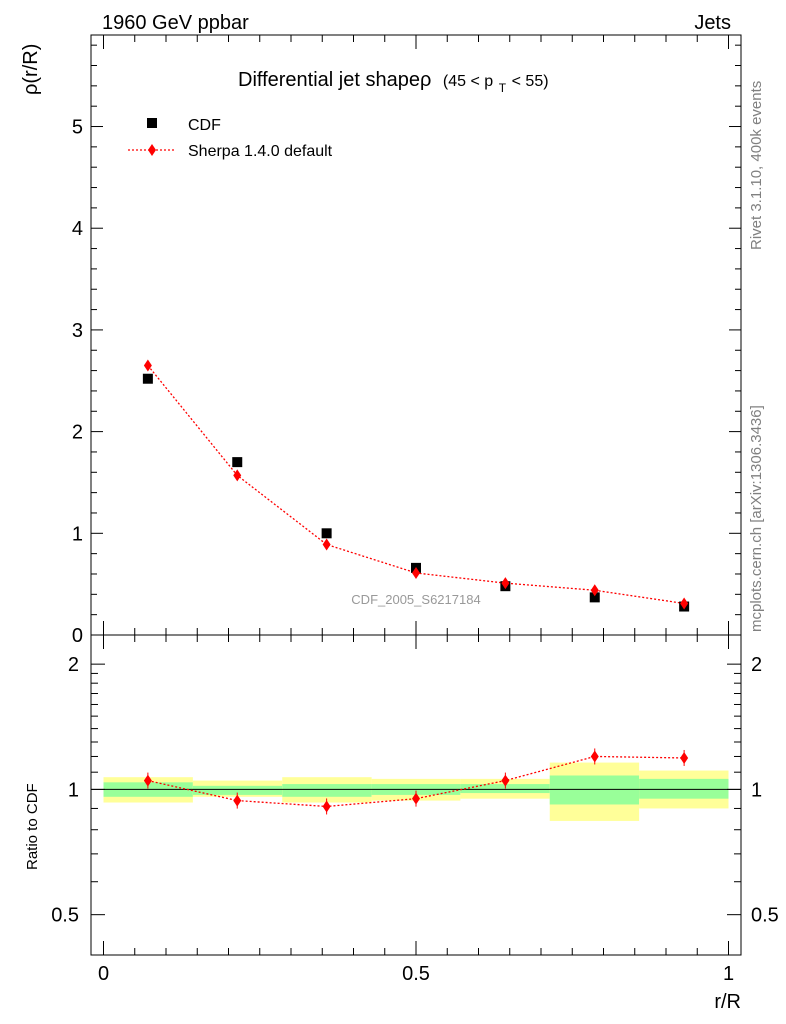  What do you see at coordinates (103, 974) in the screenshot?
I see `ratio-x-tick-label: 0` at bounding box center [103, 974].